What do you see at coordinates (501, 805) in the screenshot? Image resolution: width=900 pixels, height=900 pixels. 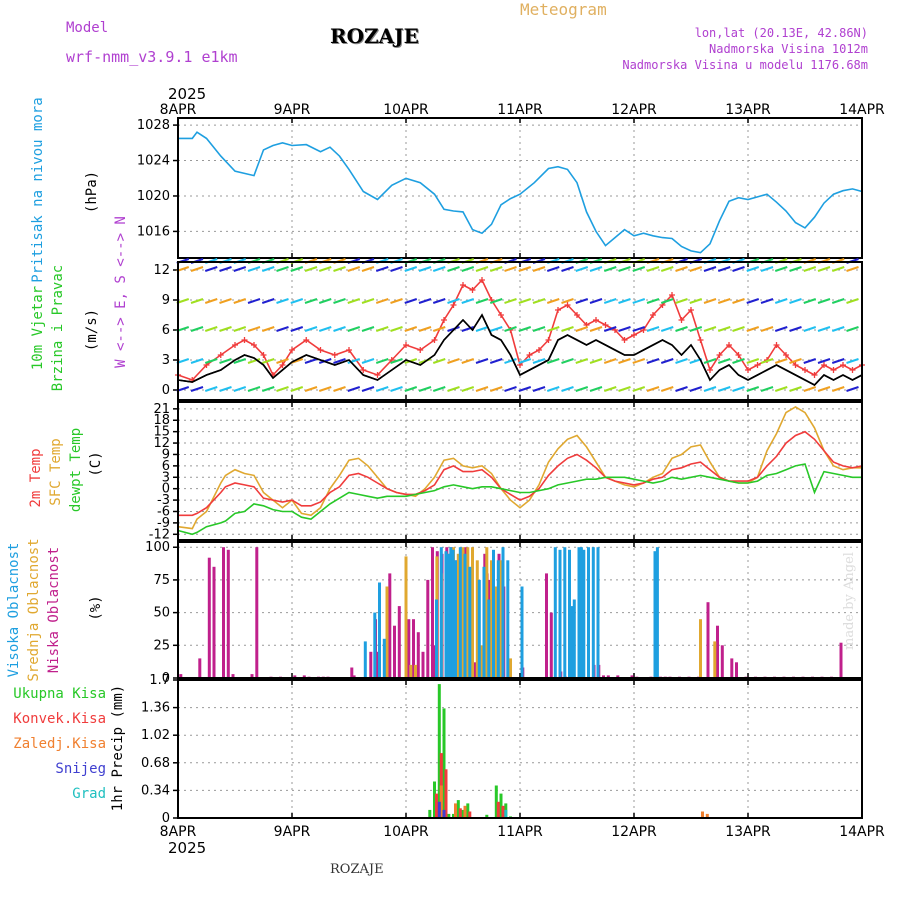 I see `bar-total_precip` at bounding box center [501, 805].